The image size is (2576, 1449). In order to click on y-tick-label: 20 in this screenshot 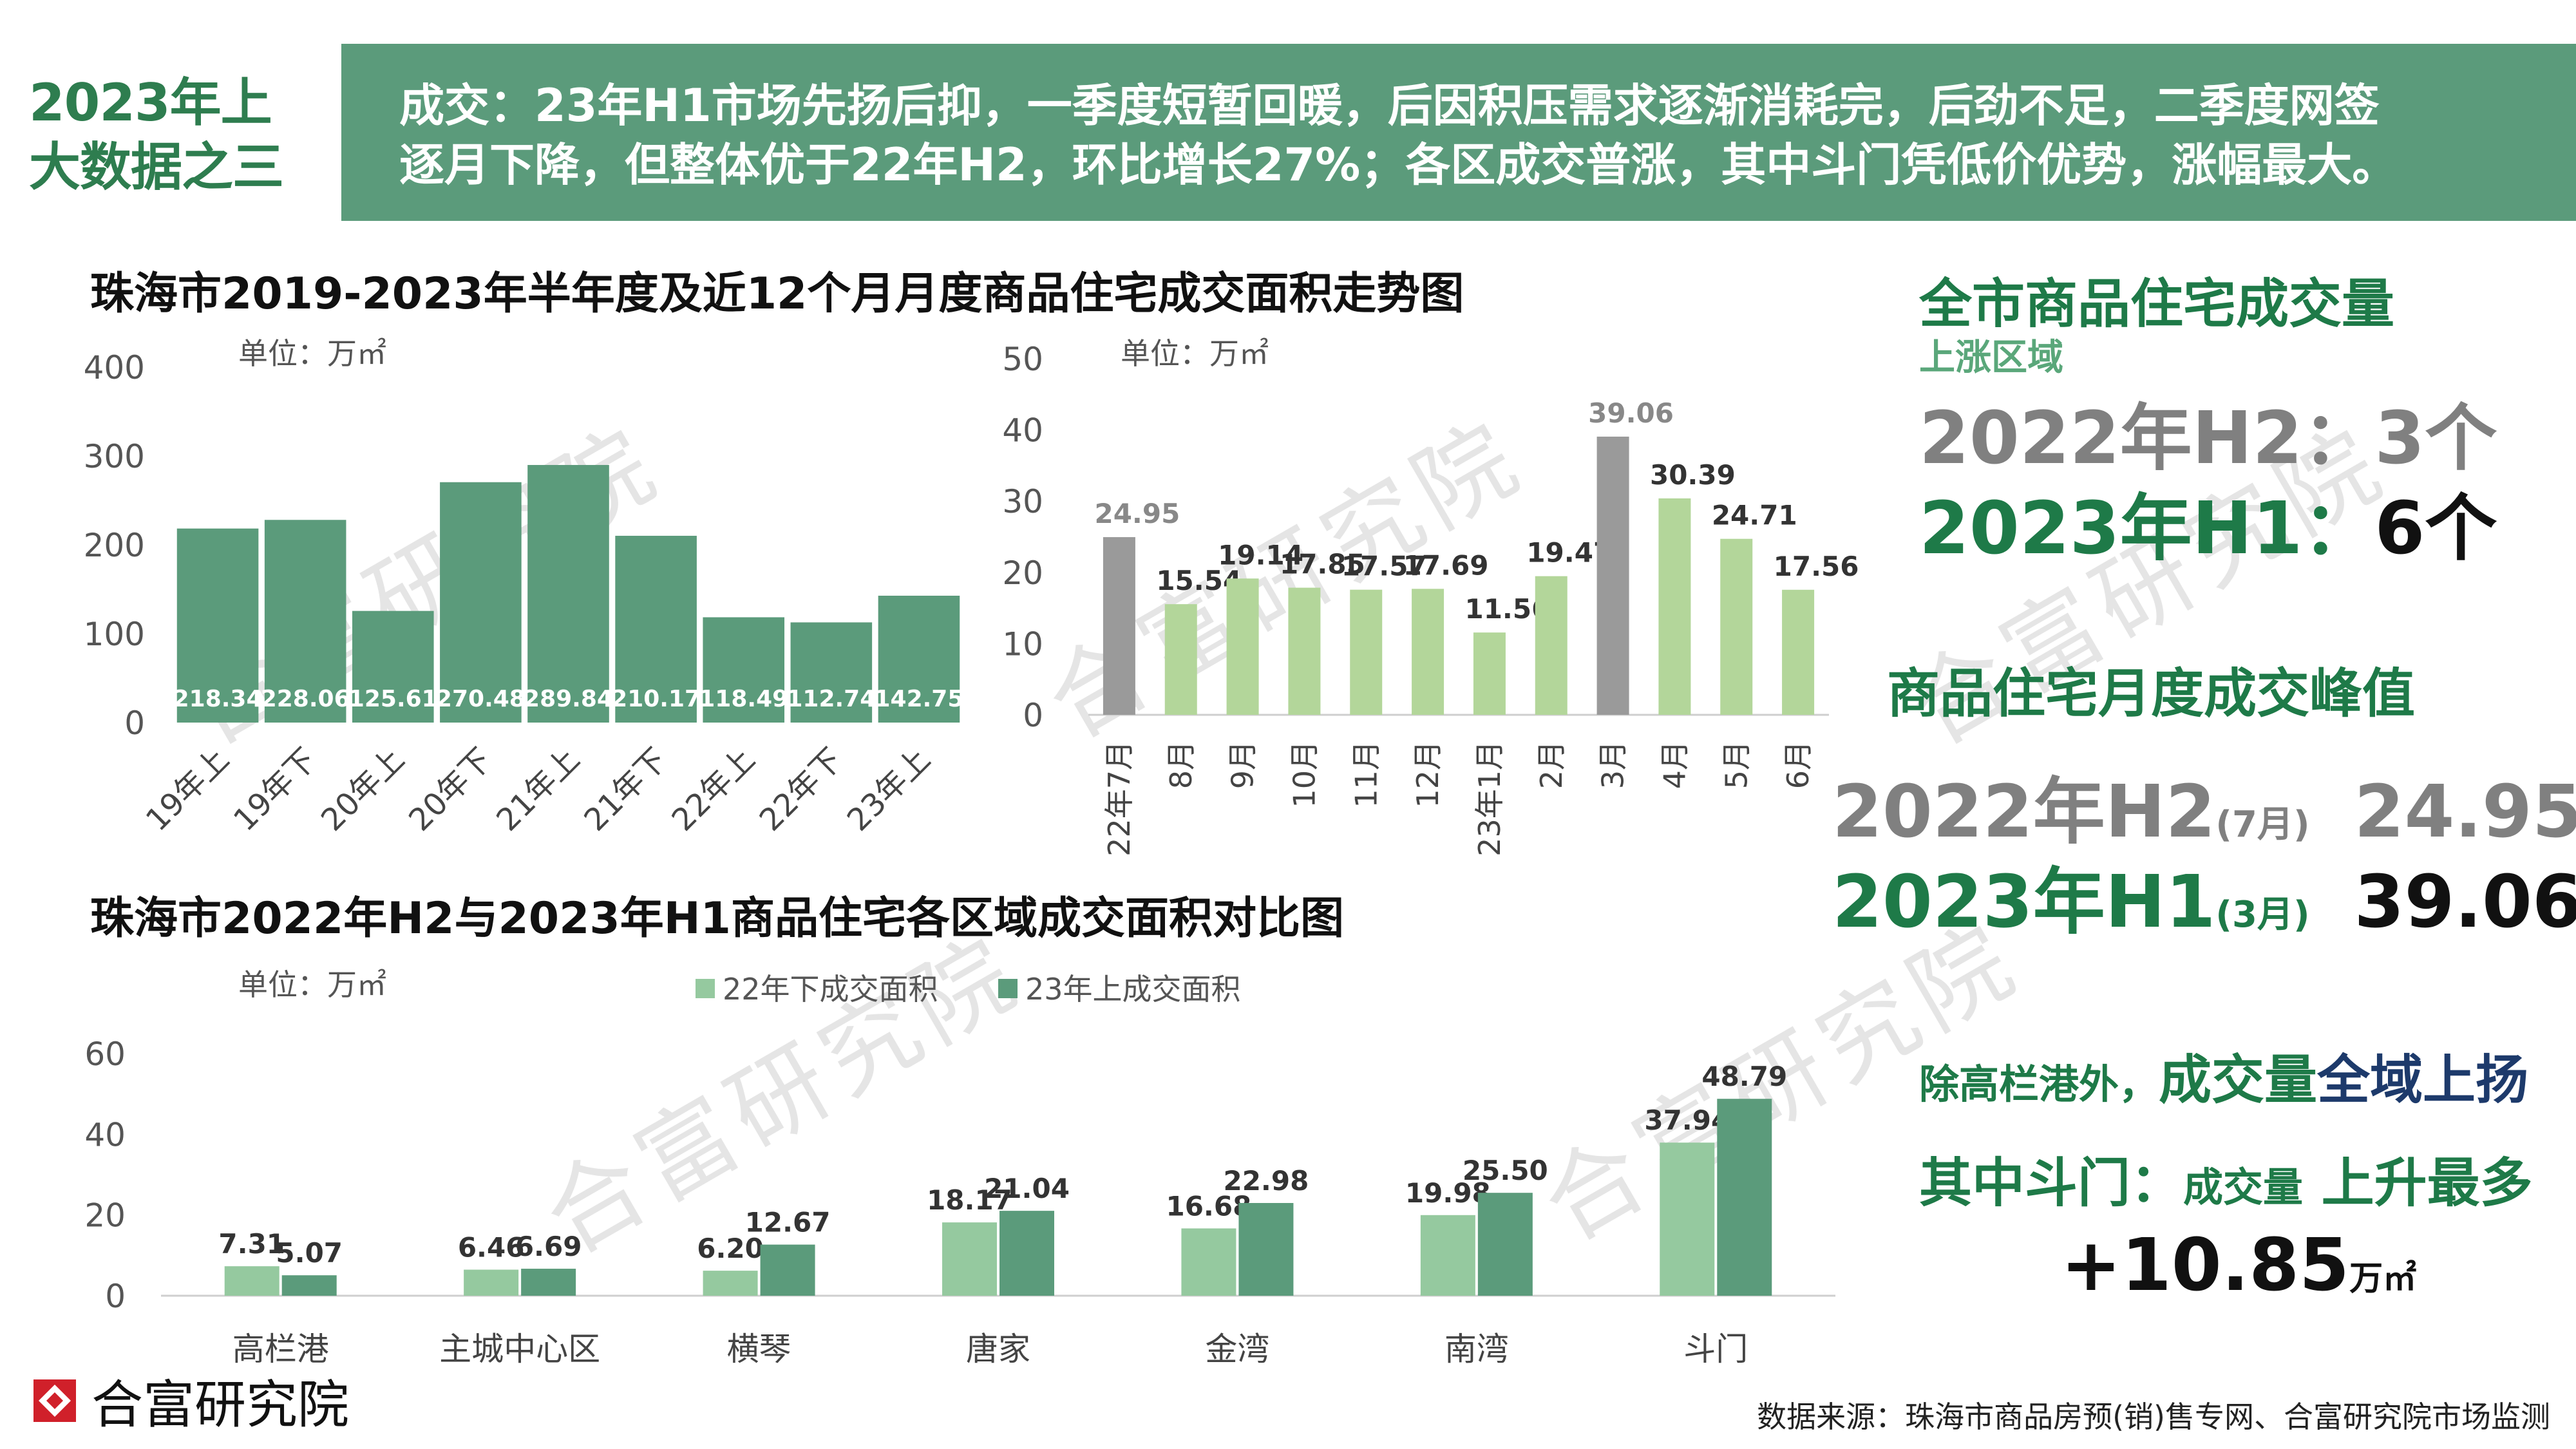, I will do `click(105, 1216)`.